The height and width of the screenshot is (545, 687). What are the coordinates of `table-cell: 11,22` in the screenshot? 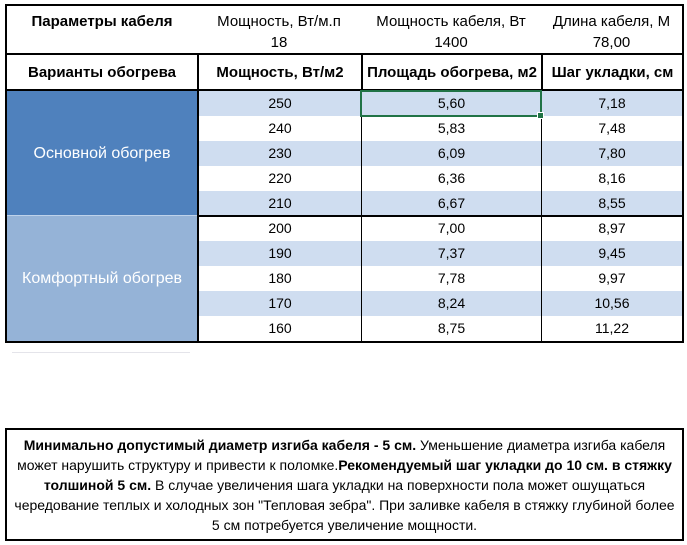 It's located at (611, 328).